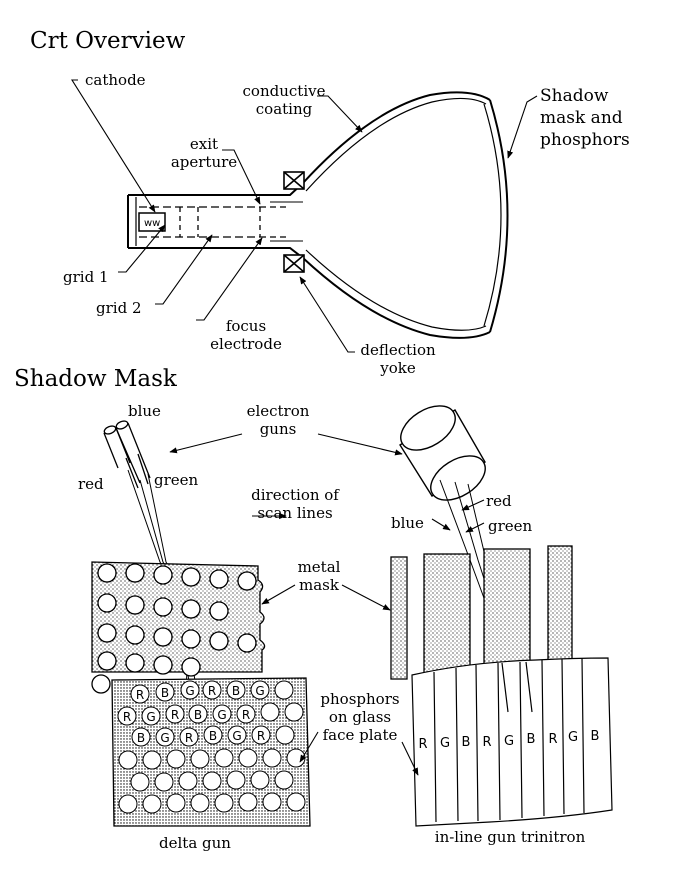 This screenshot has width=680, height=880. I want to click on deflection-yoke-coils, so click(294, 222).